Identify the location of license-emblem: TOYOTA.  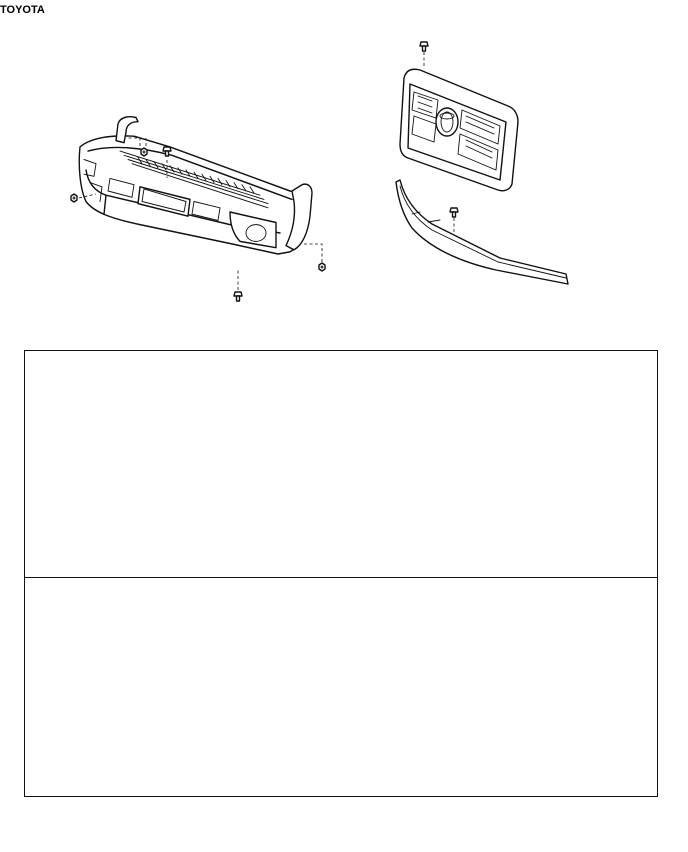
(22, 8).